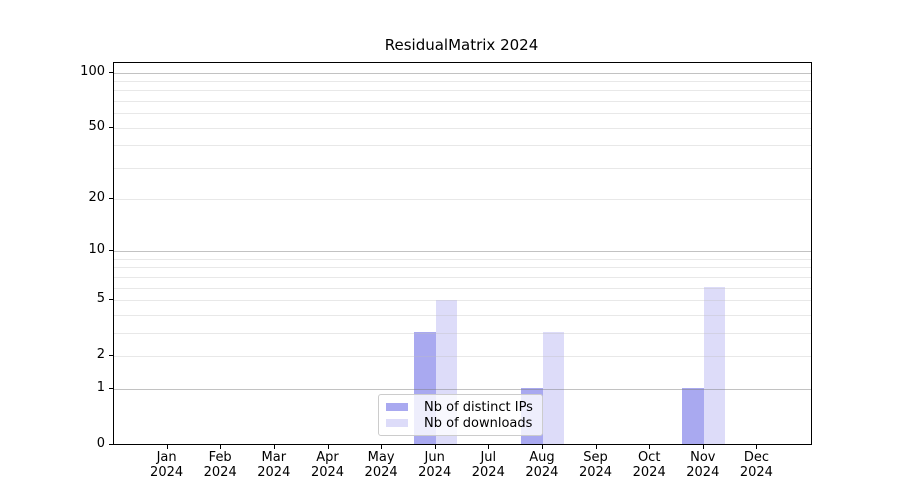 The height and width of the screenshot is (500, 900). Describe the element at coordinates (756, 465) in the screenshot. I see `x-tick-label: Dec 2024` at that location.